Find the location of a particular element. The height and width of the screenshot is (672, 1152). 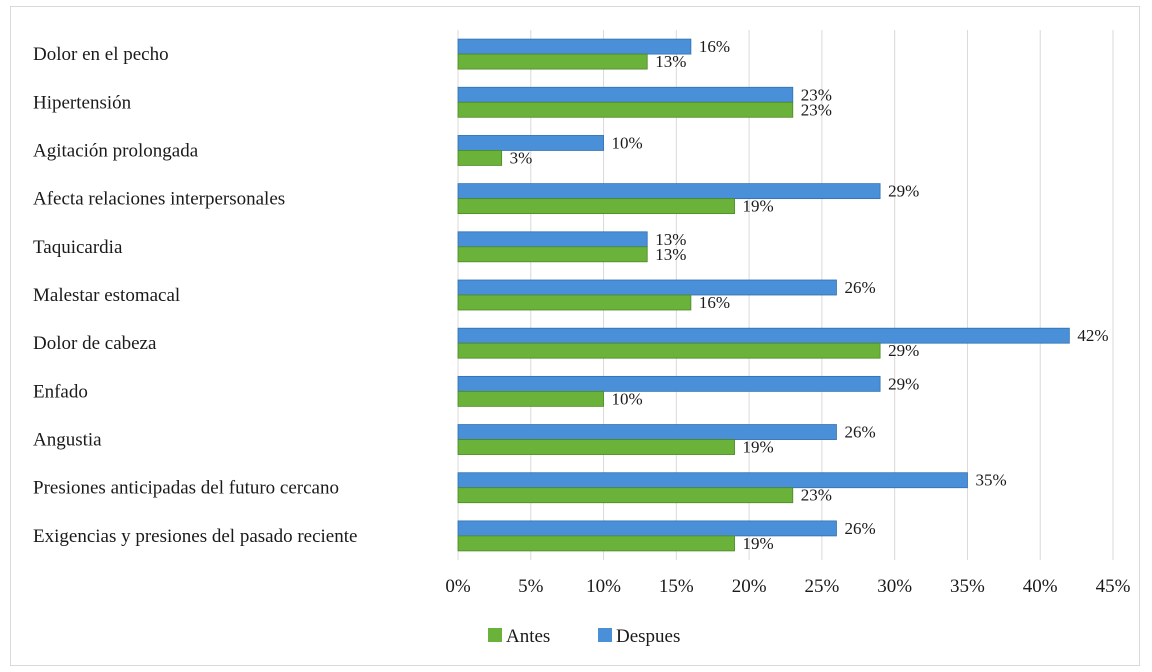

category-label: Malestar estomacal is located at coordinates (106, 295).